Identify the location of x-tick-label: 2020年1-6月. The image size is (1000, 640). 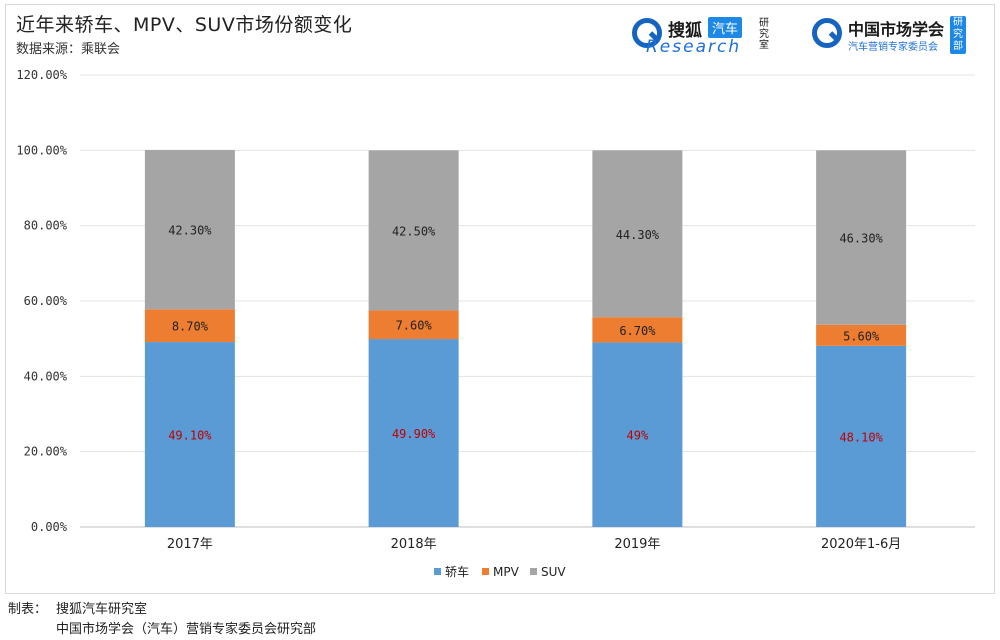
(861, 544).